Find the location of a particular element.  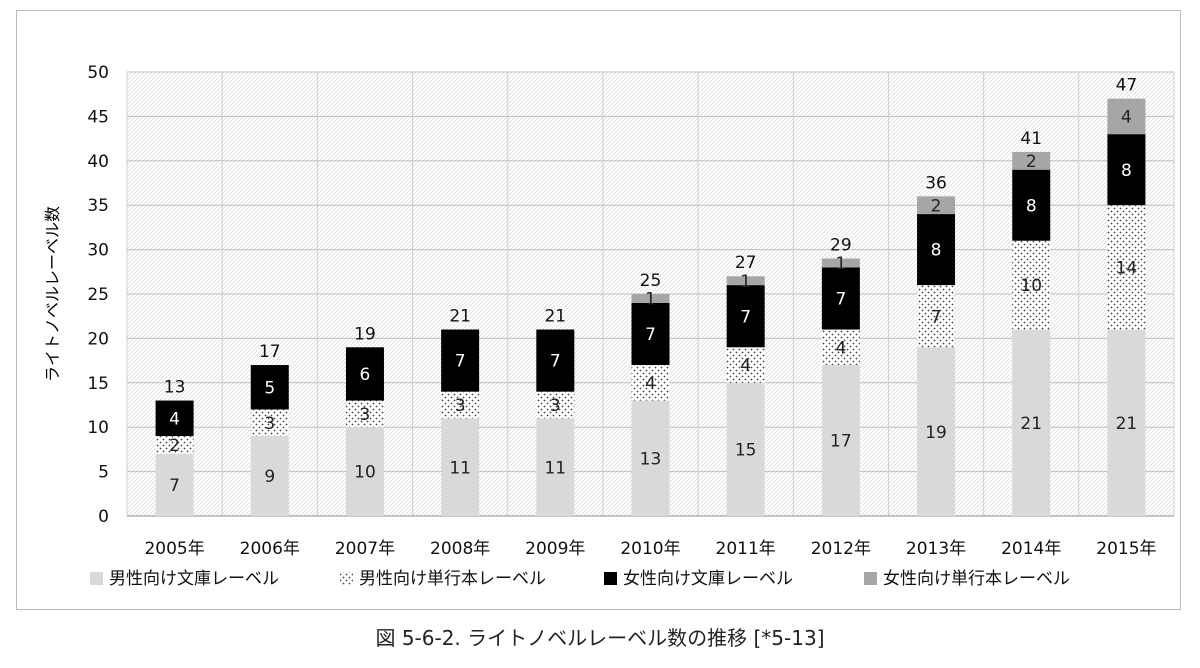

total-label: 25 is located at coordinates (651, 281).